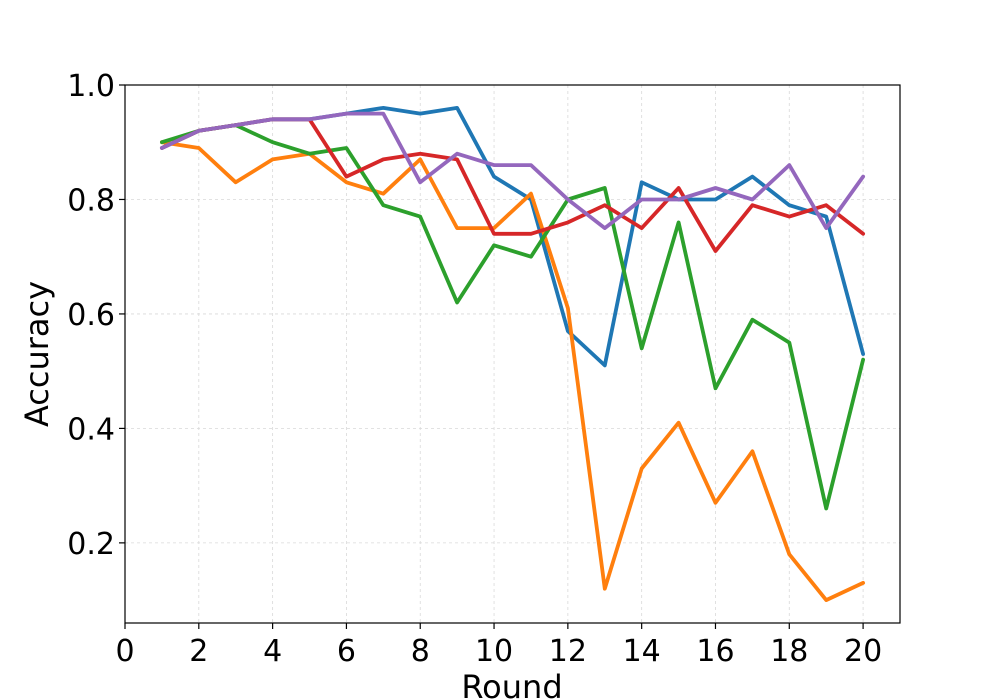  What do you see at coordinates (789, 651) in the screenshot?
I see `x-tick-label: 18` at bounding box center [789, 651].